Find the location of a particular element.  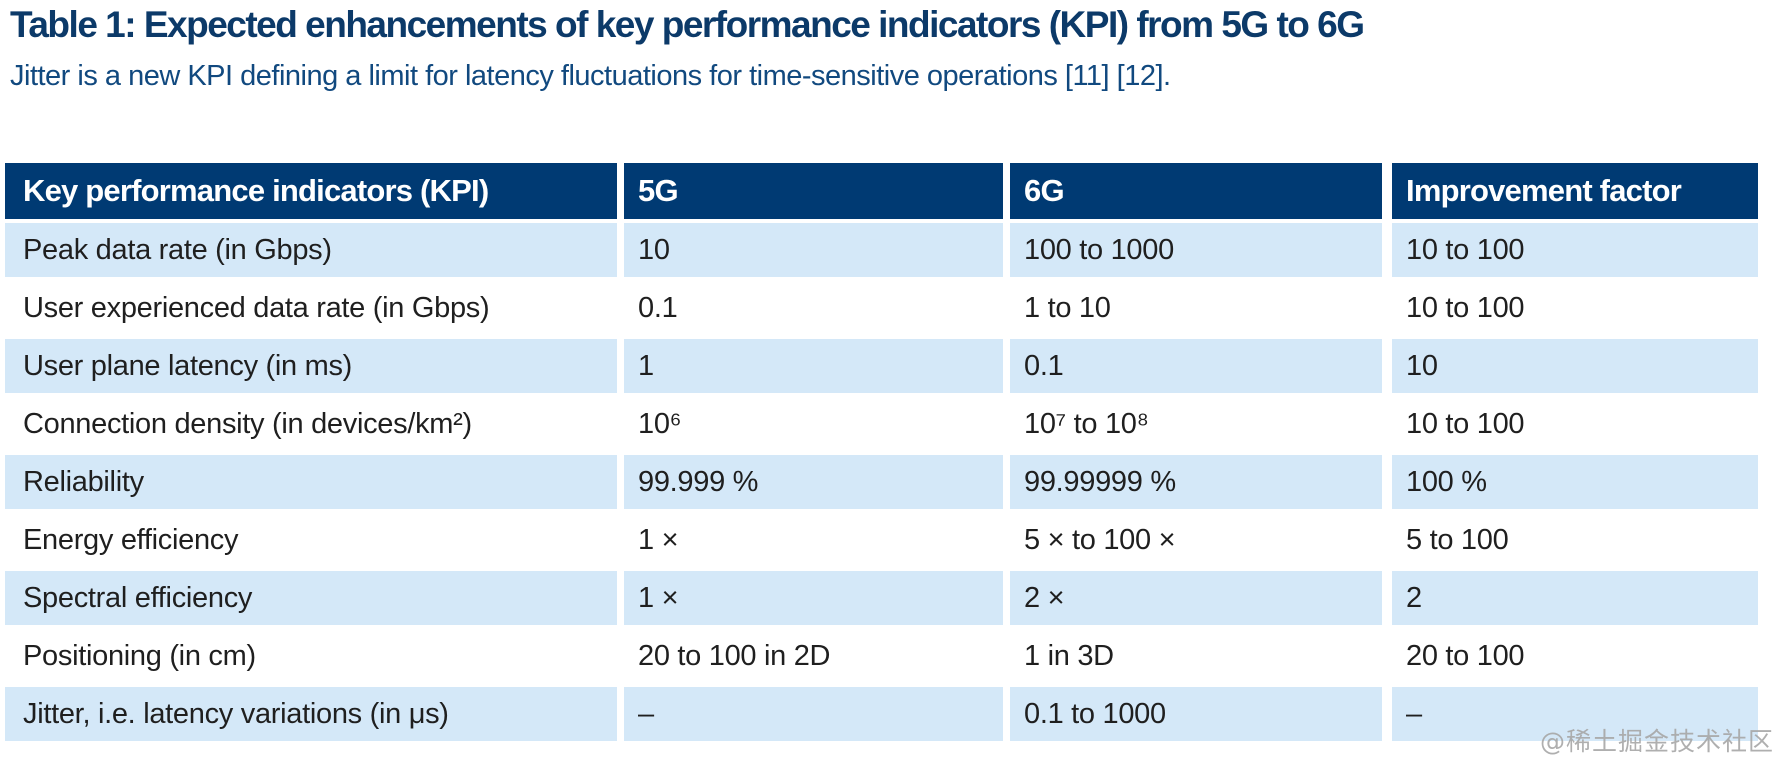

cell-6g: 100 to 1000 is located at coordinates (1192, 248).